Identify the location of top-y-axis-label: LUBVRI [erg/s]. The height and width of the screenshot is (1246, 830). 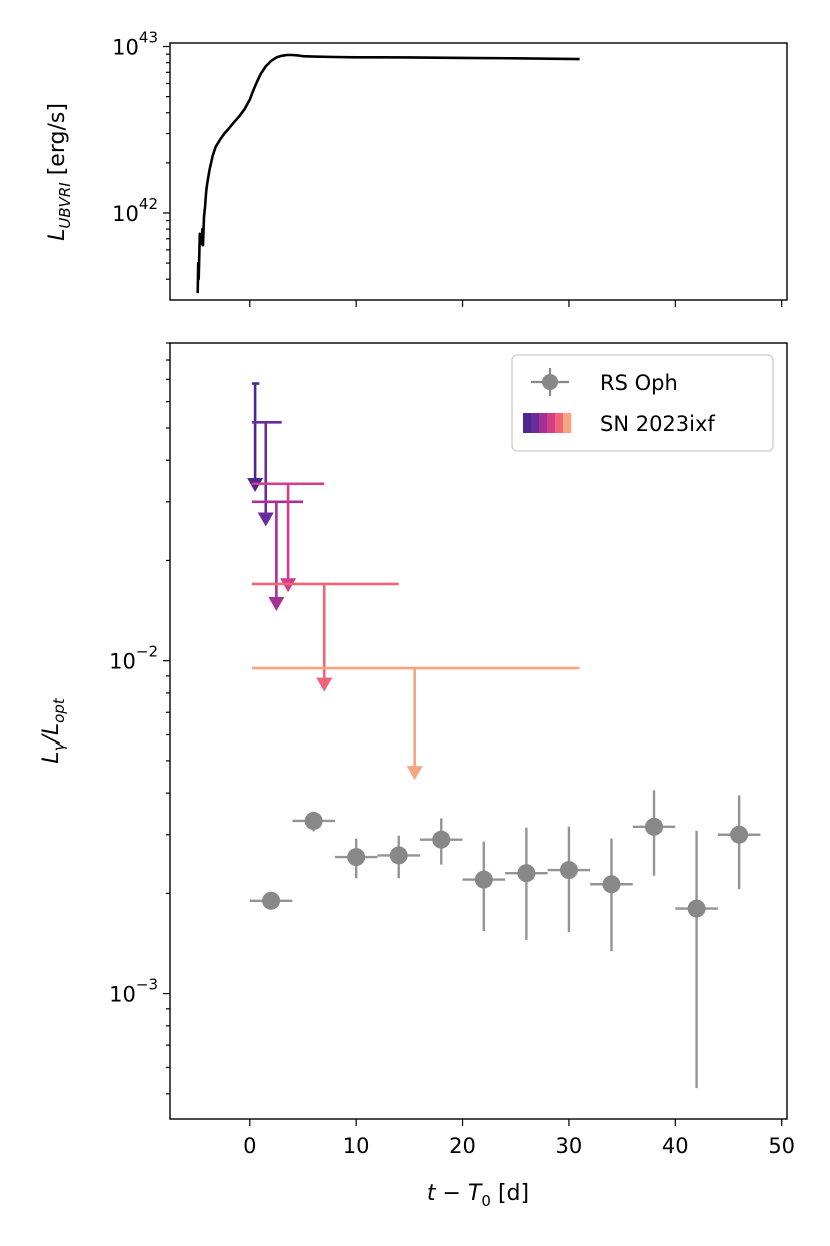
(59, 172).